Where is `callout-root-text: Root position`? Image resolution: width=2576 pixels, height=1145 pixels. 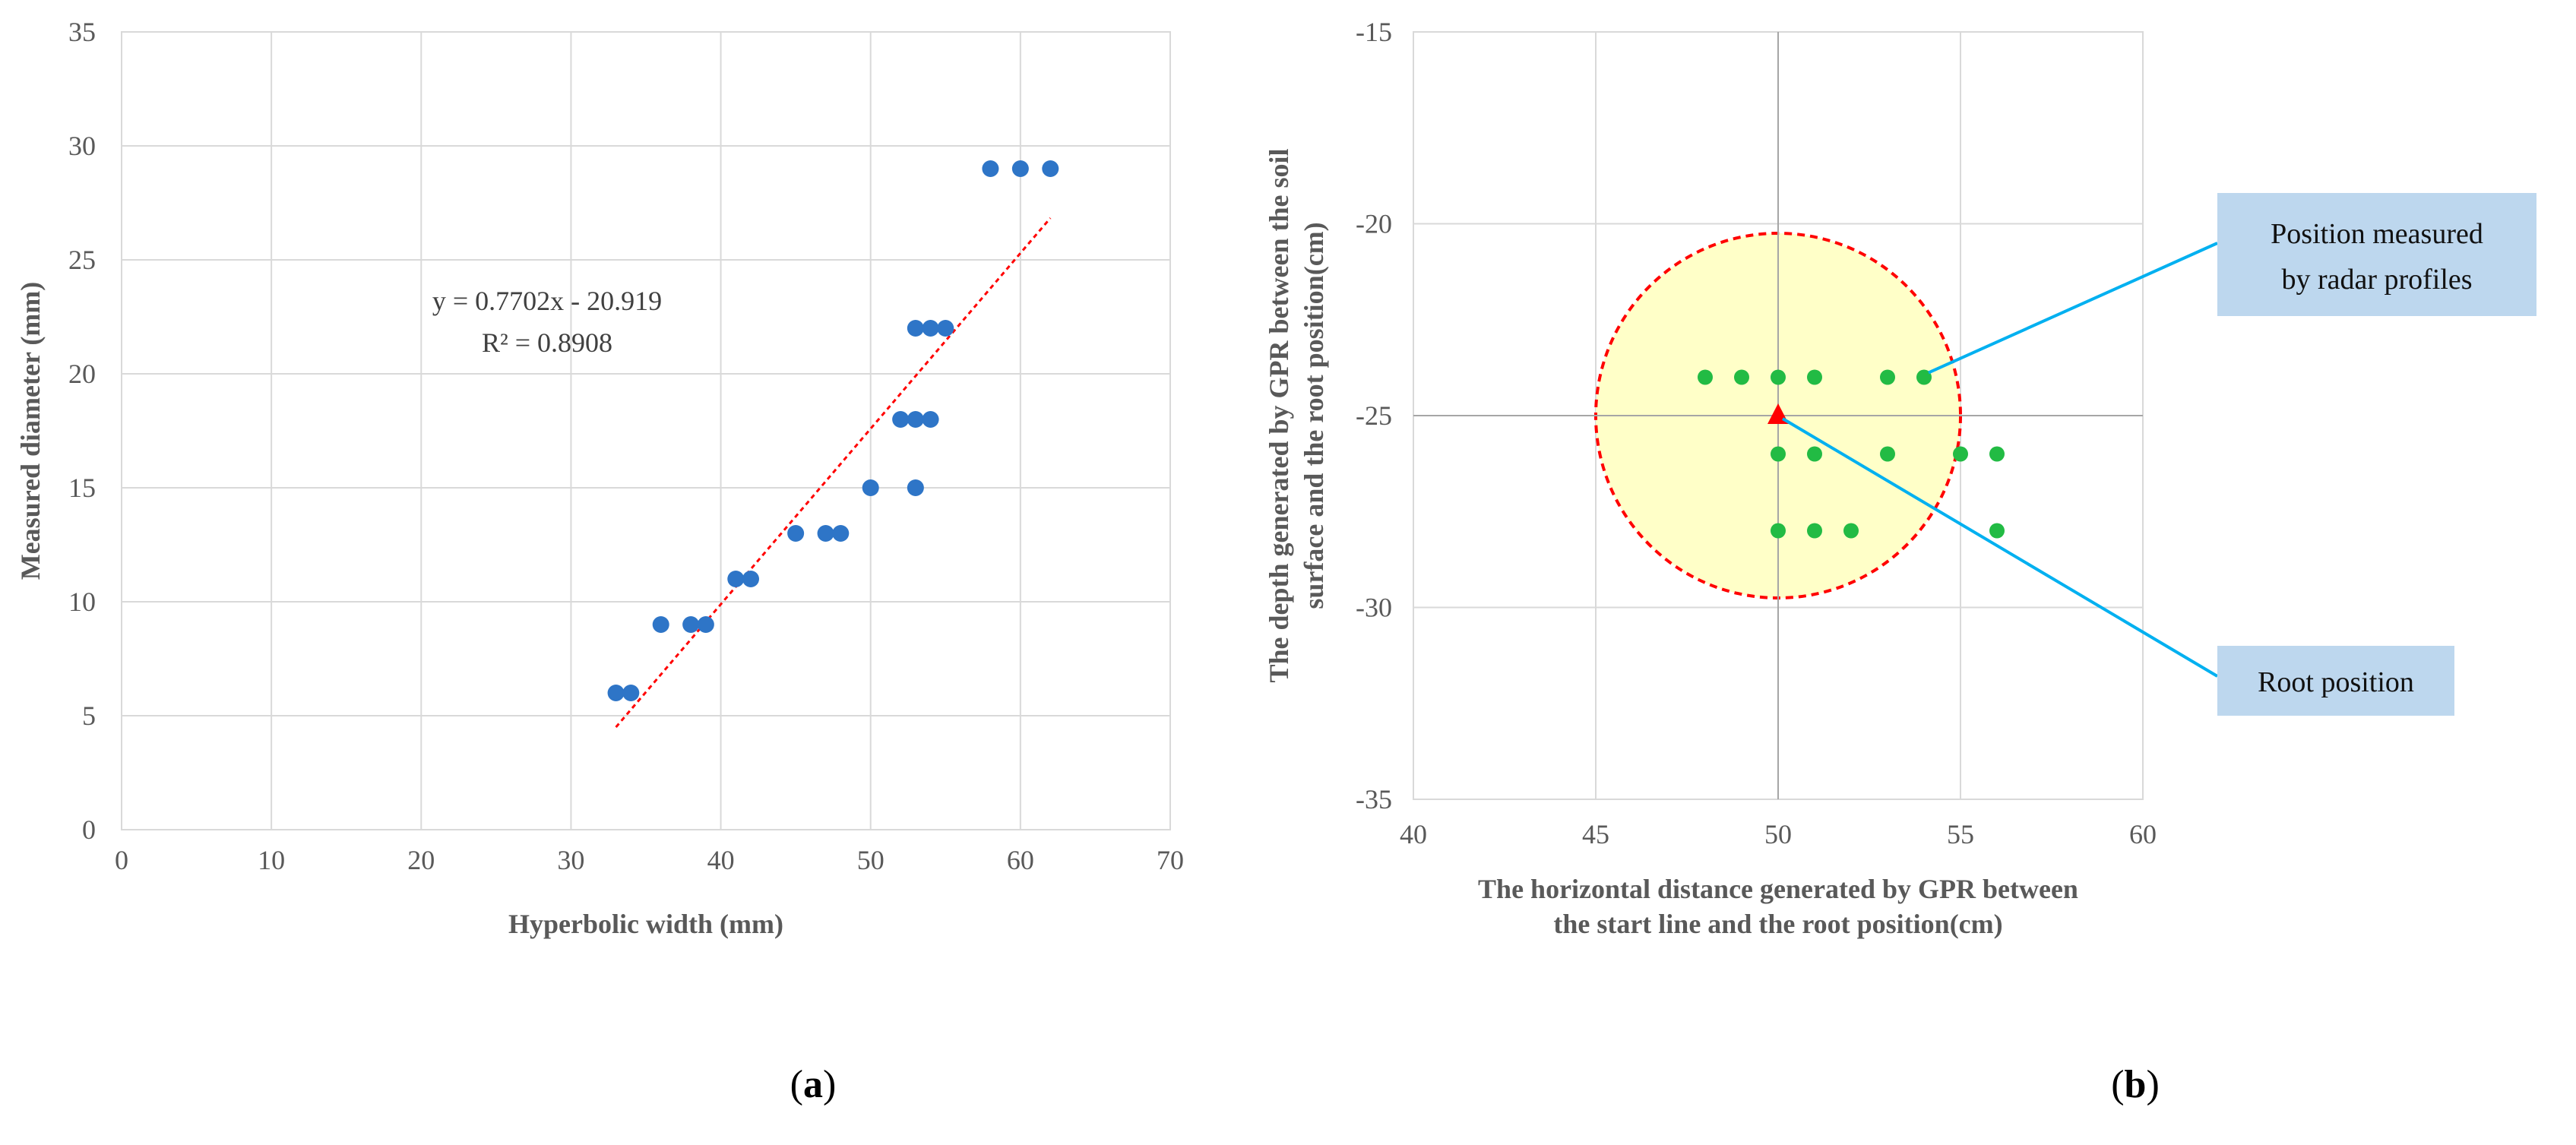
callout-root-text: Root position is located at coordinates (2336, 682).